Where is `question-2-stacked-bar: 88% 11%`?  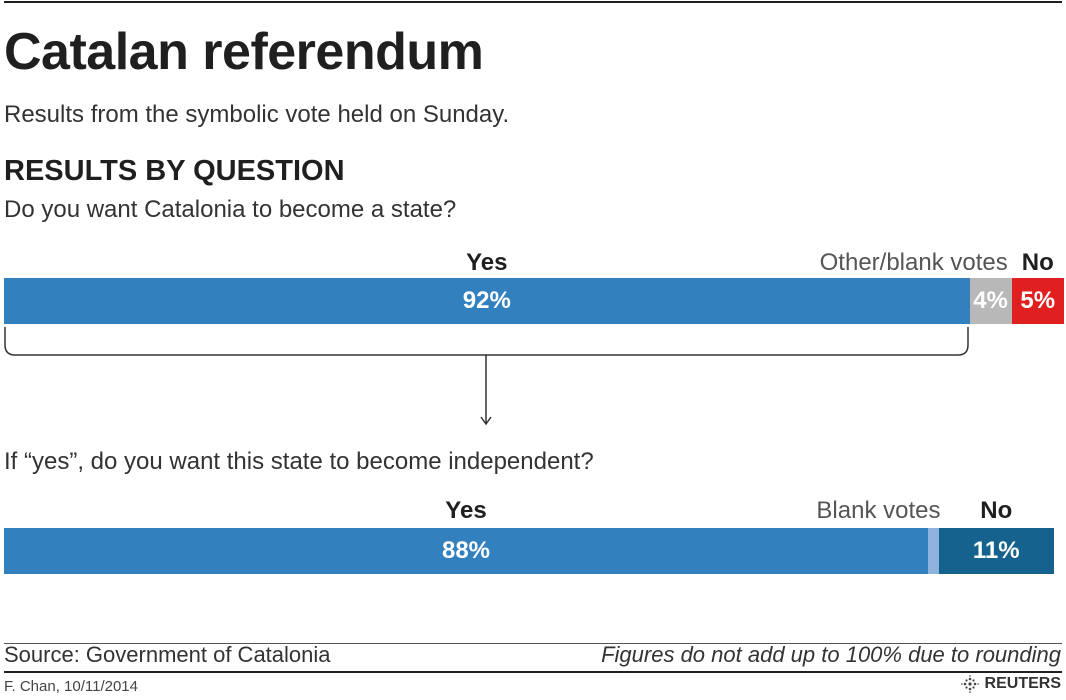 question-2-stacked-bar: 88% 11% is located at coordinates (529, 551).